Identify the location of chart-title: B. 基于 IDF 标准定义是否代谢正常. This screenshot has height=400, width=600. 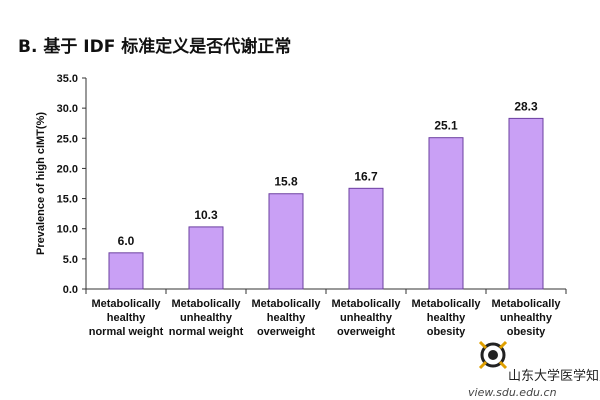
(154, 46).